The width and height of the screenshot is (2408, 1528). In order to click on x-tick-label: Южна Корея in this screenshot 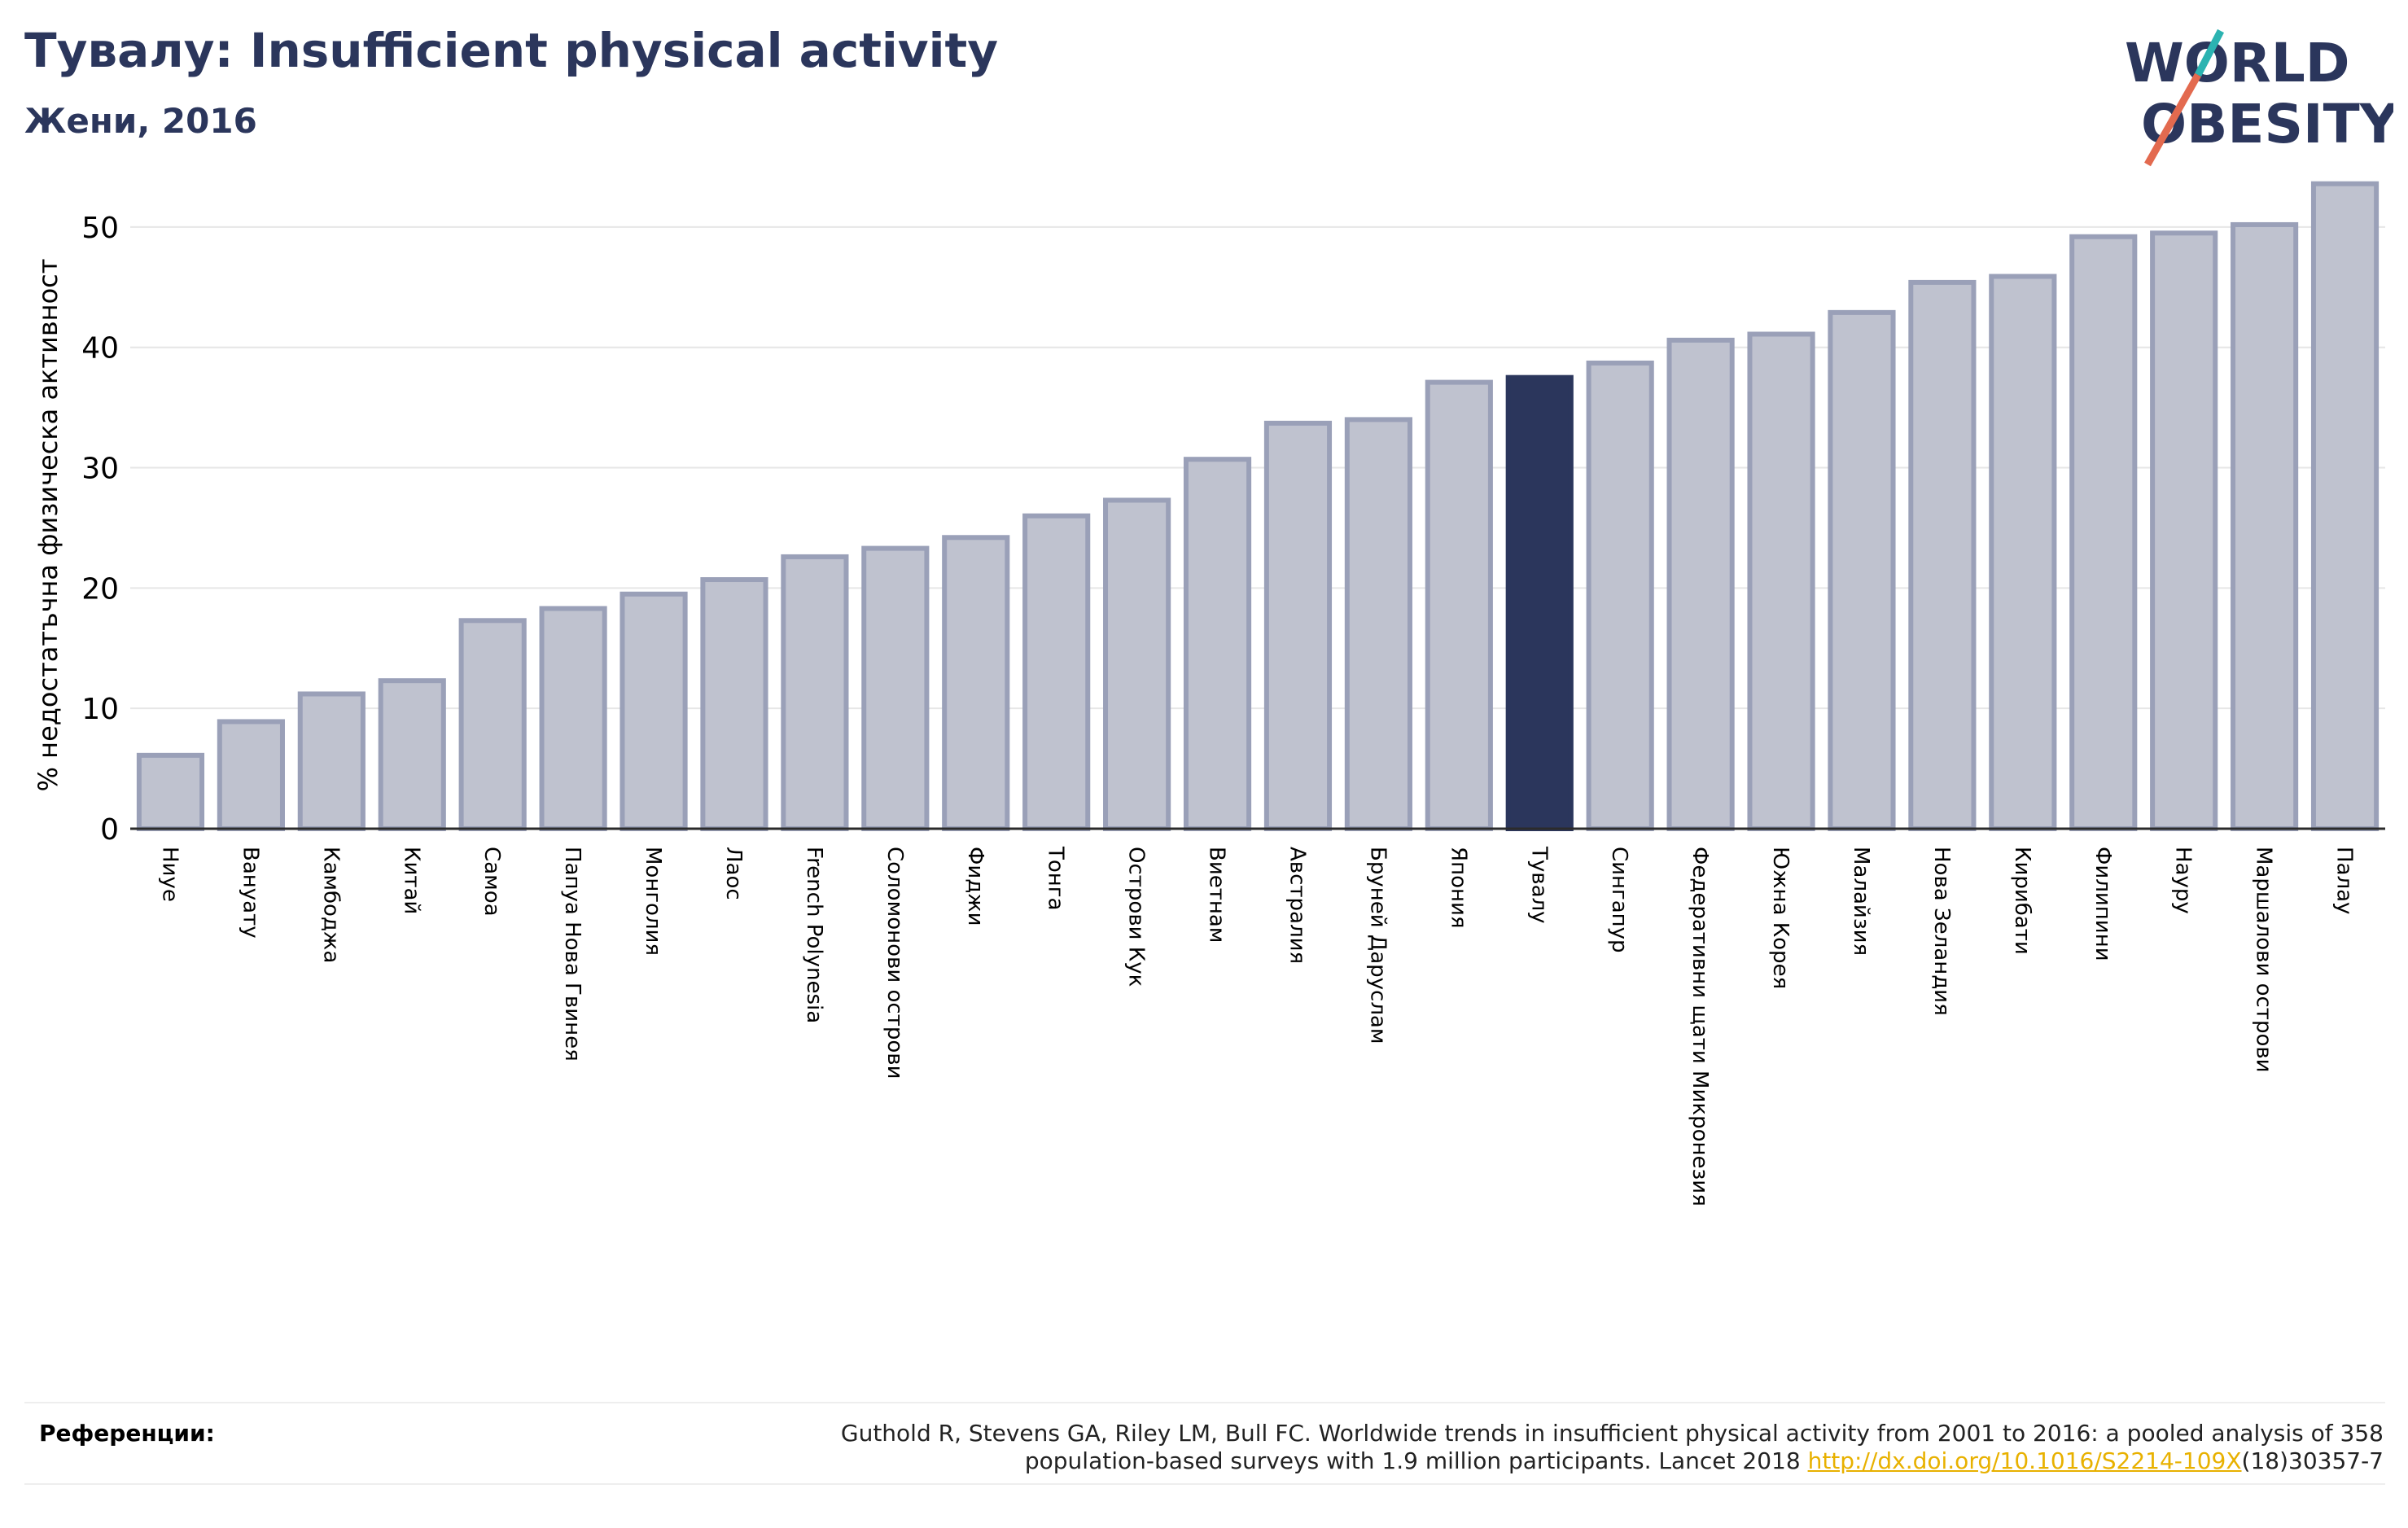, I will do `click(1781, 918)`.